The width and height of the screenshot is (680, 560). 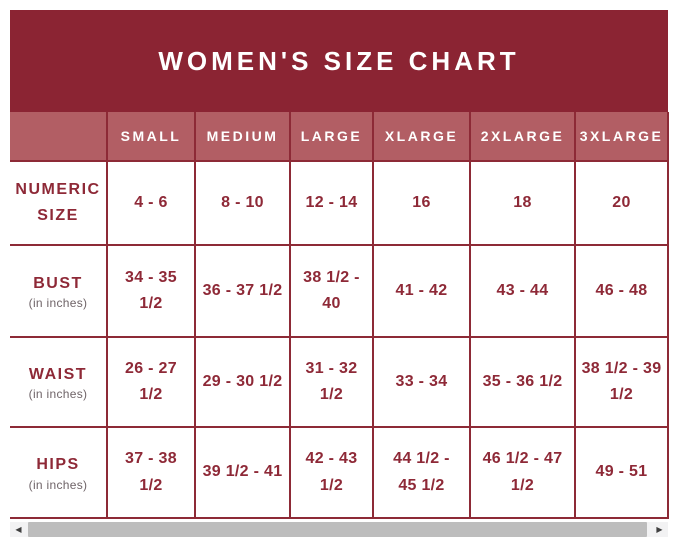 I want to click on scroll-left-arrow-icon: ◀, so click(x=18, y=529).